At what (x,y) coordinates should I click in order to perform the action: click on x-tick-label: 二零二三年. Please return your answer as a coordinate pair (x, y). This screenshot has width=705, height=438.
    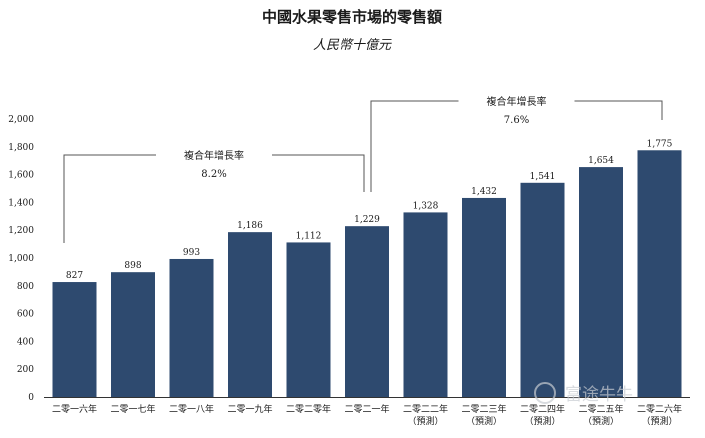
    Looking at the image, I should click on (483, 409).